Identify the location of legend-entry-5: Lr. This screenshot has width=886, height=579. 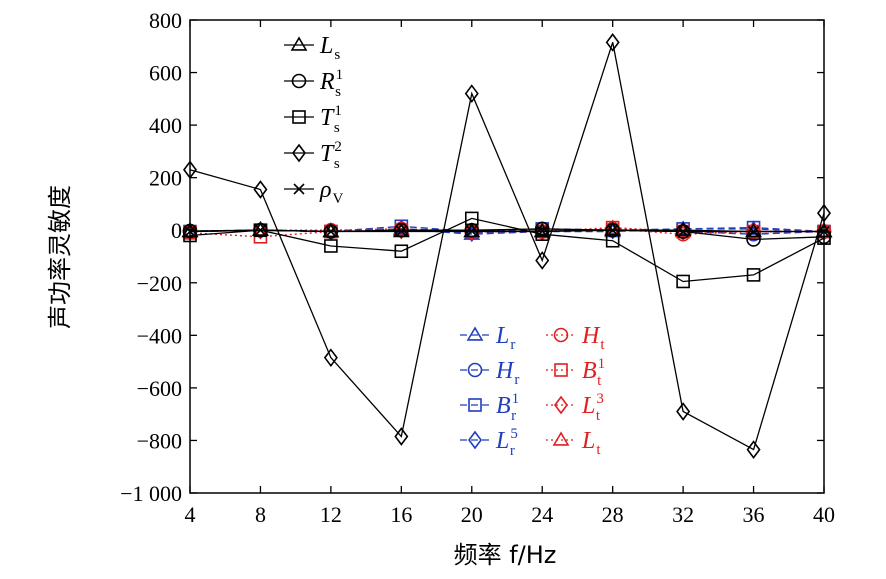
(487, 338).